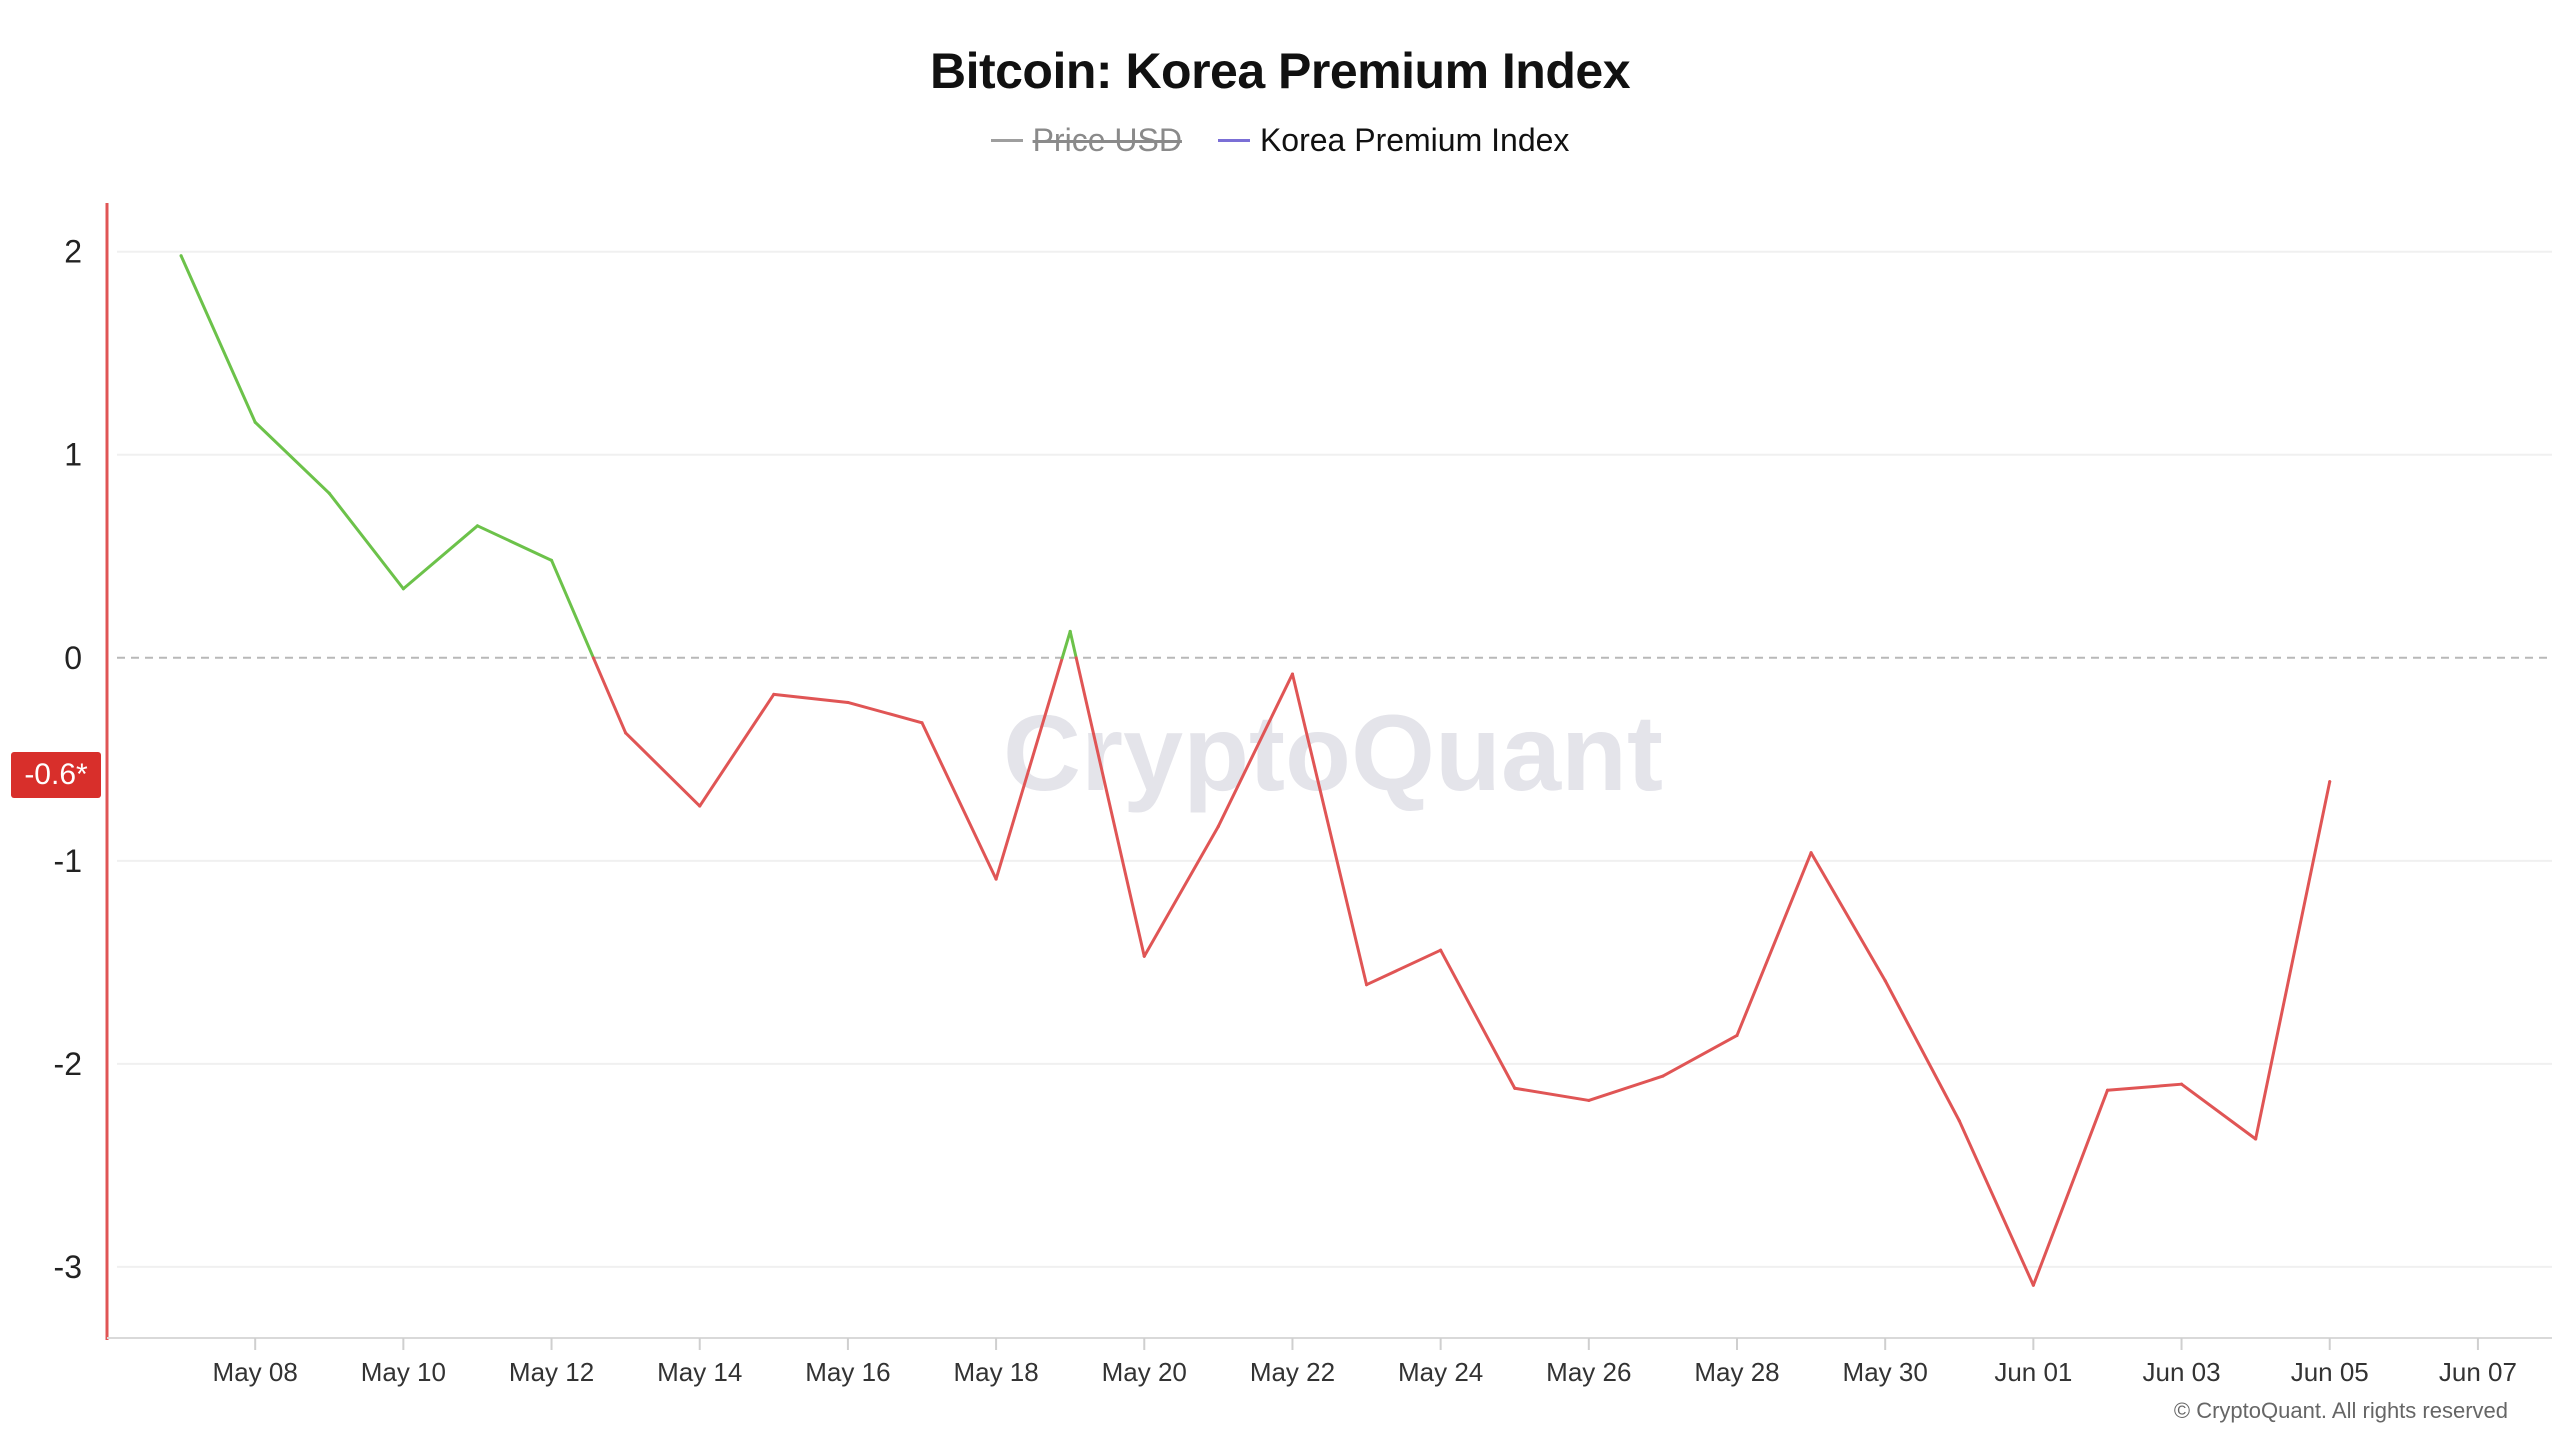 This screenshot has width=2560, height=1440. I want to click on x-tick-label: Jun 03, so click(2182, 1372).